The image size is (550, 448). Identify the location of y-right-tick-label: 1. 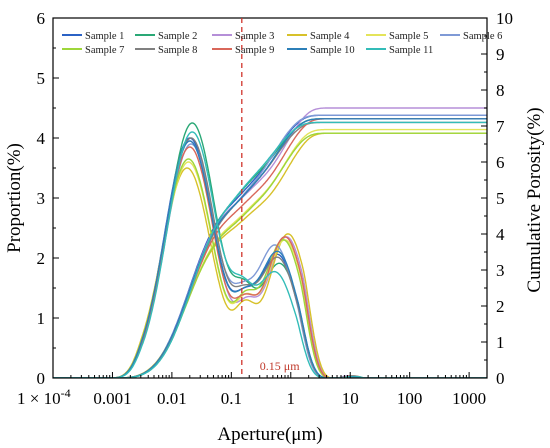
(500, 342).